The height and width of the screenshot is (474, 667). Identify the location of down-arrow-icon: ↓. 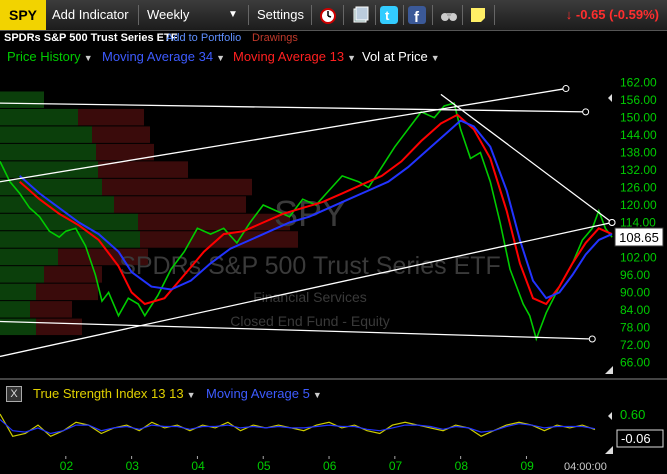
(569, 14).